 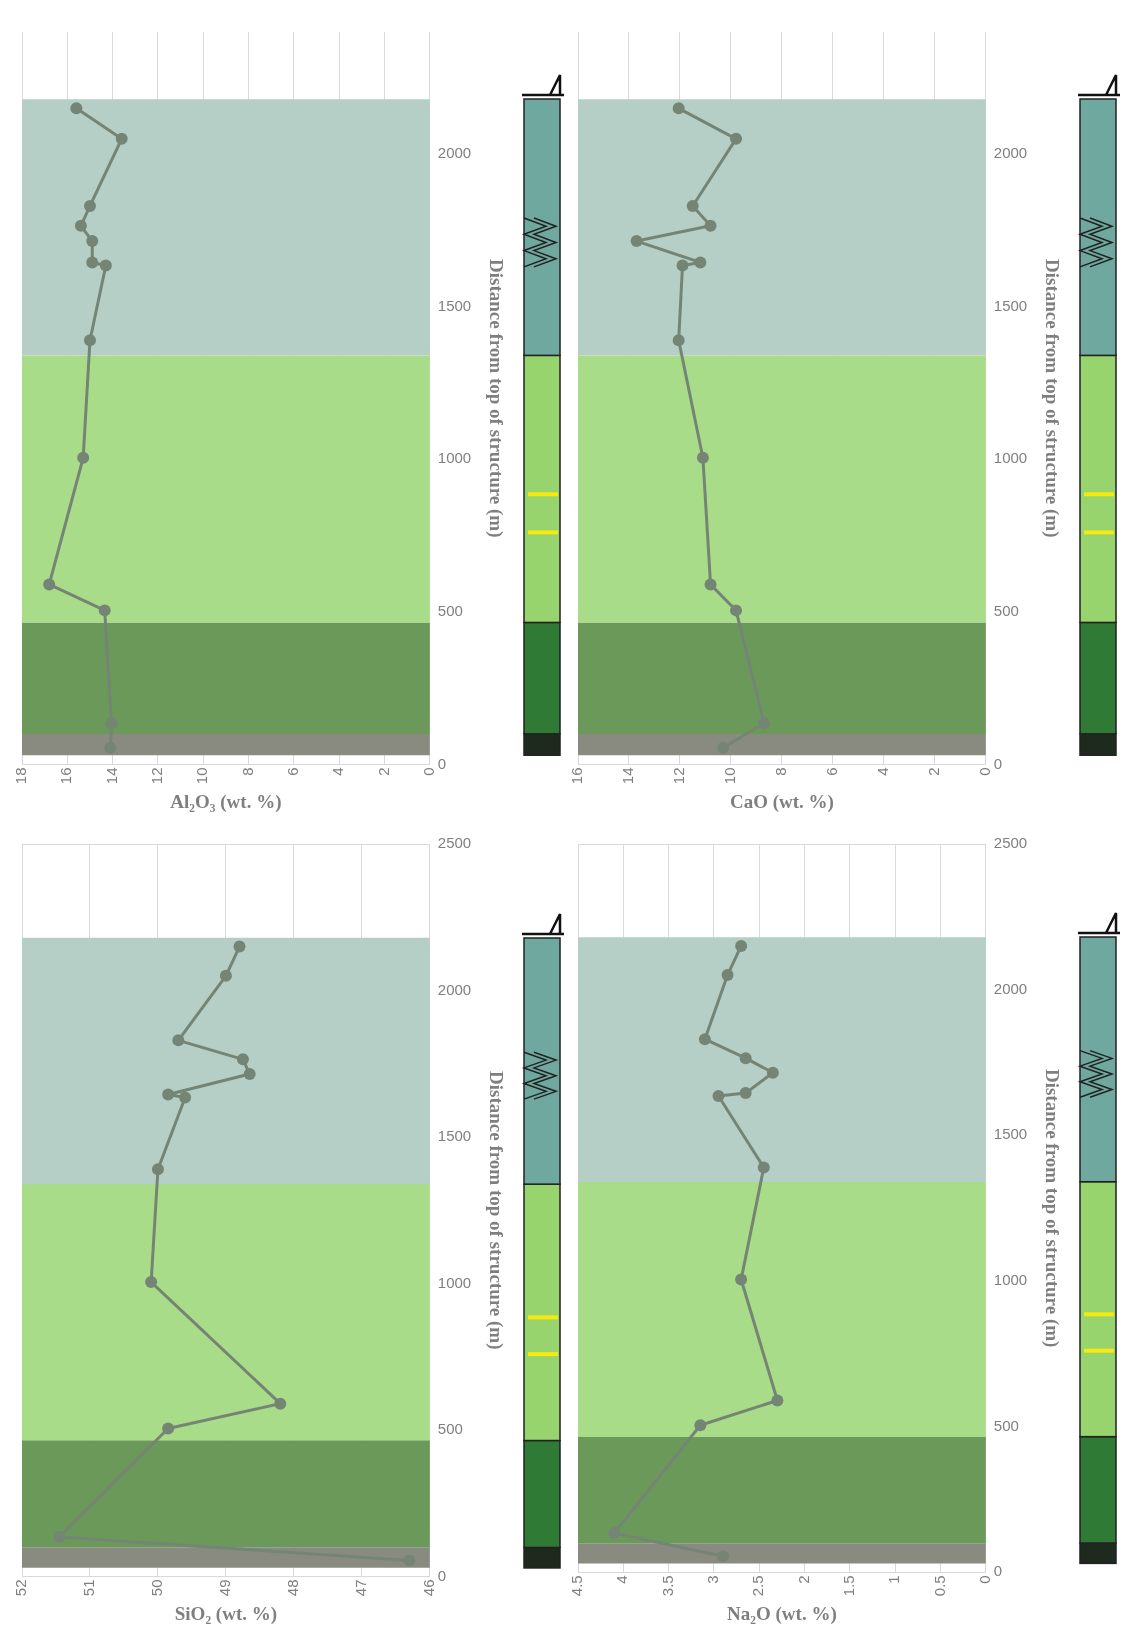 I want to click on x-tick-label: 3, so click(x=713, y=1579).